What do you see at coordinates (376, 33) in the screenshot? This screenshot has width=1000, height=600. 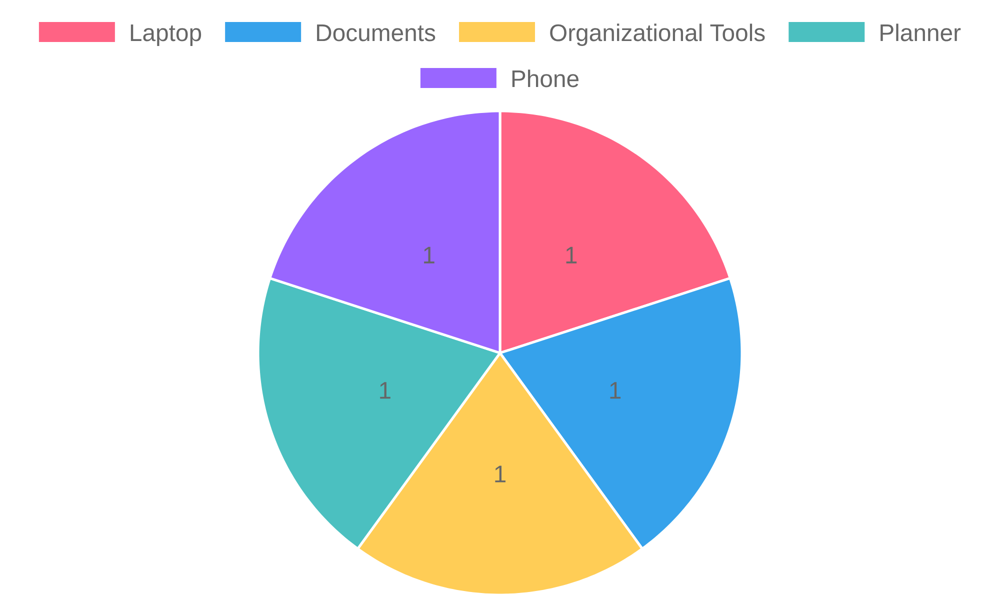 I see `legend-label: Documents` at bounding box center [376, 33].